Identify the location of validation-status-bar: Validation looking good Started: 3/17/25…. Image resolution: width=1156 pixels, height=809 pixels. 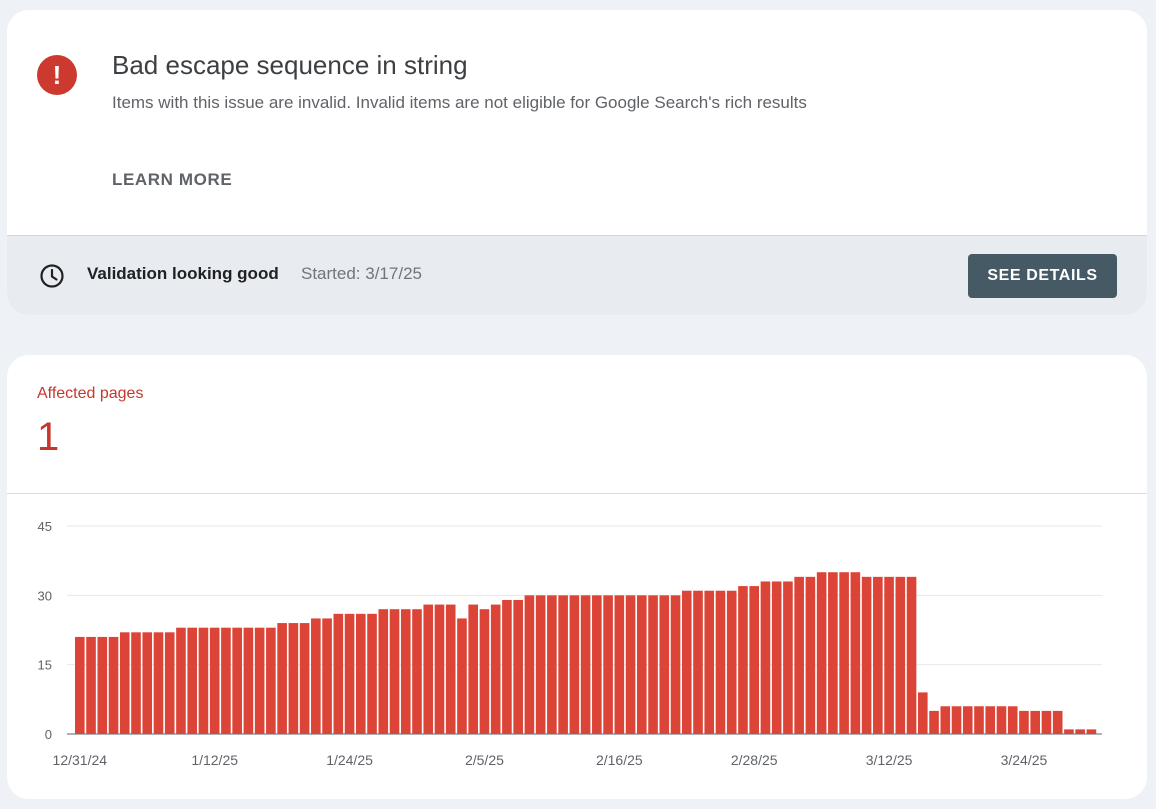
(577, 275).